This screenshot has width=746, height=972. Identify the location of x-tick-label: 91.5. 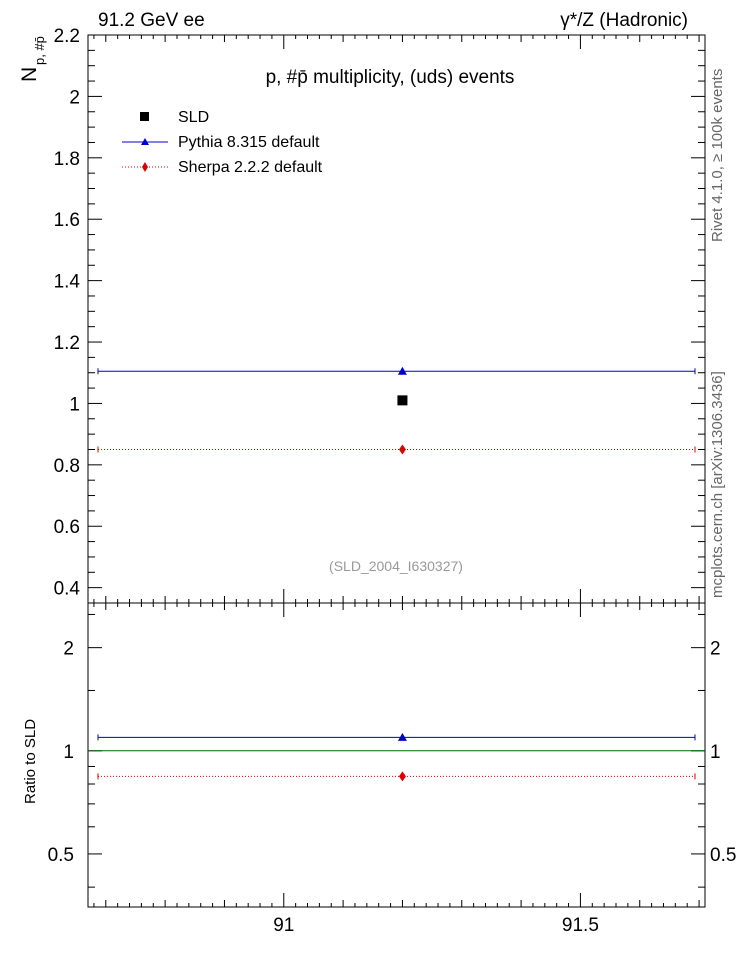
(580, 925).